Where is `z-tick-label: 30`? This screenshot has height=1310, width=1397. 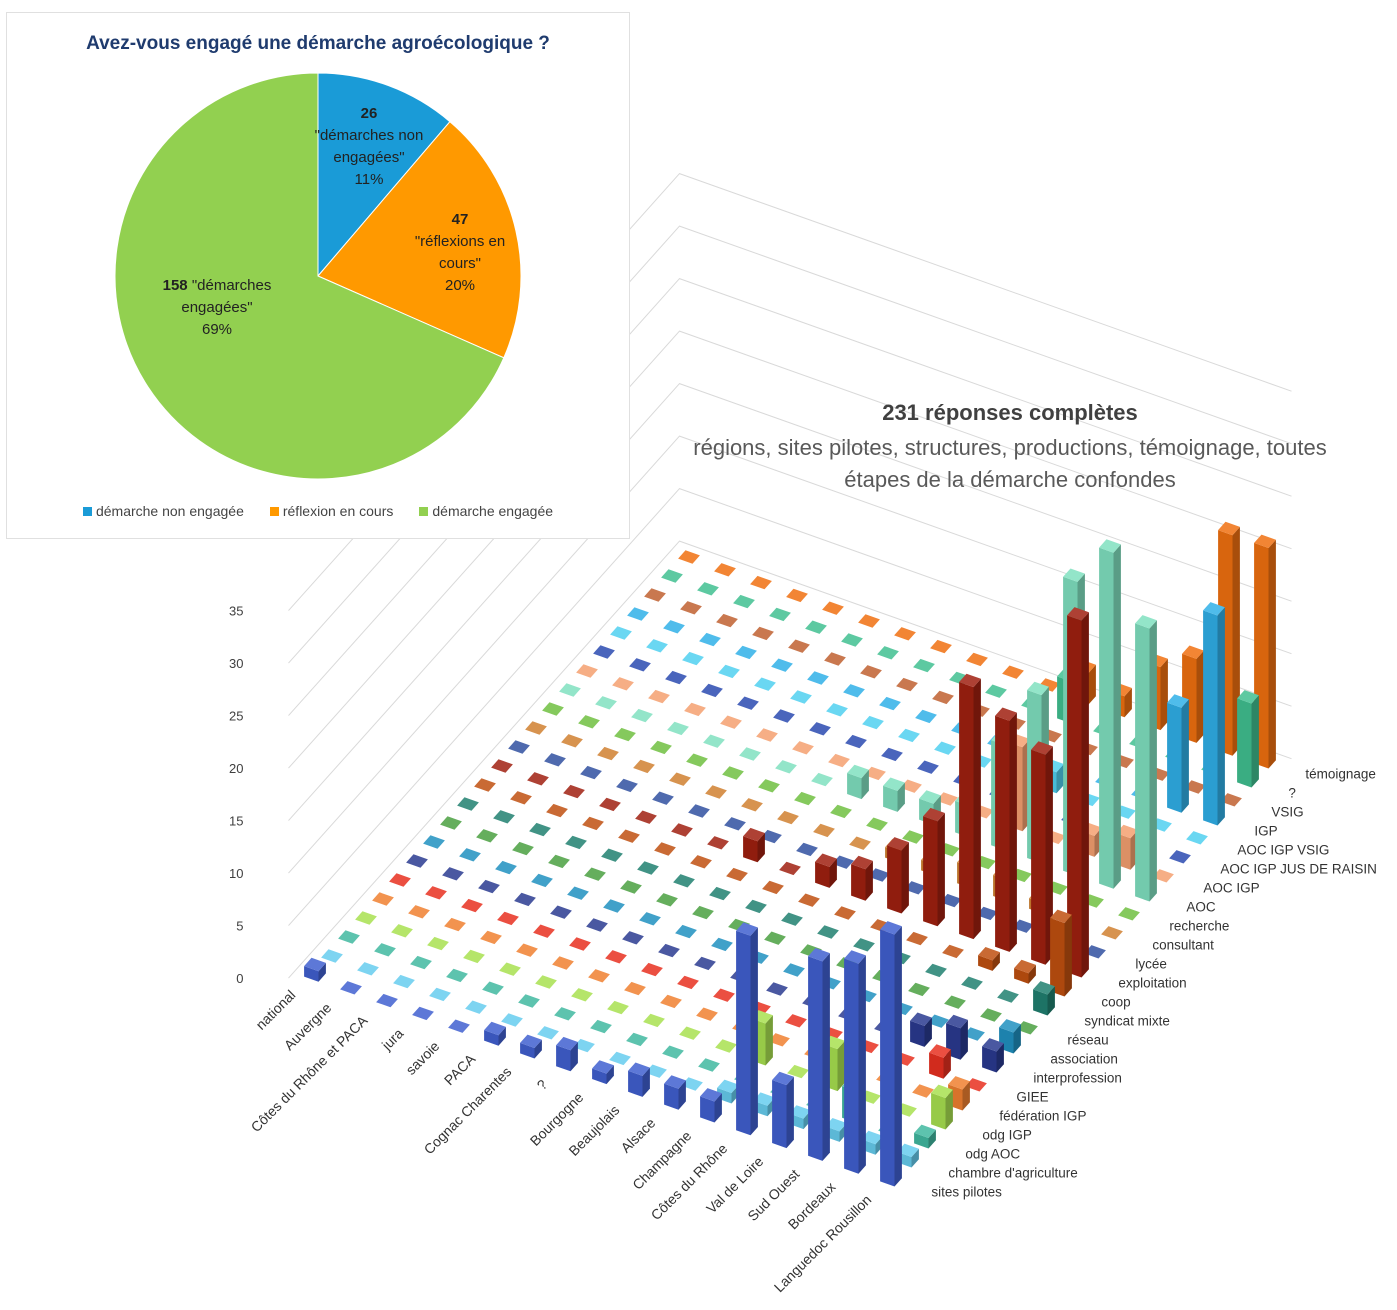 z-tick-label: 30 is located at coordinates (236, 663).